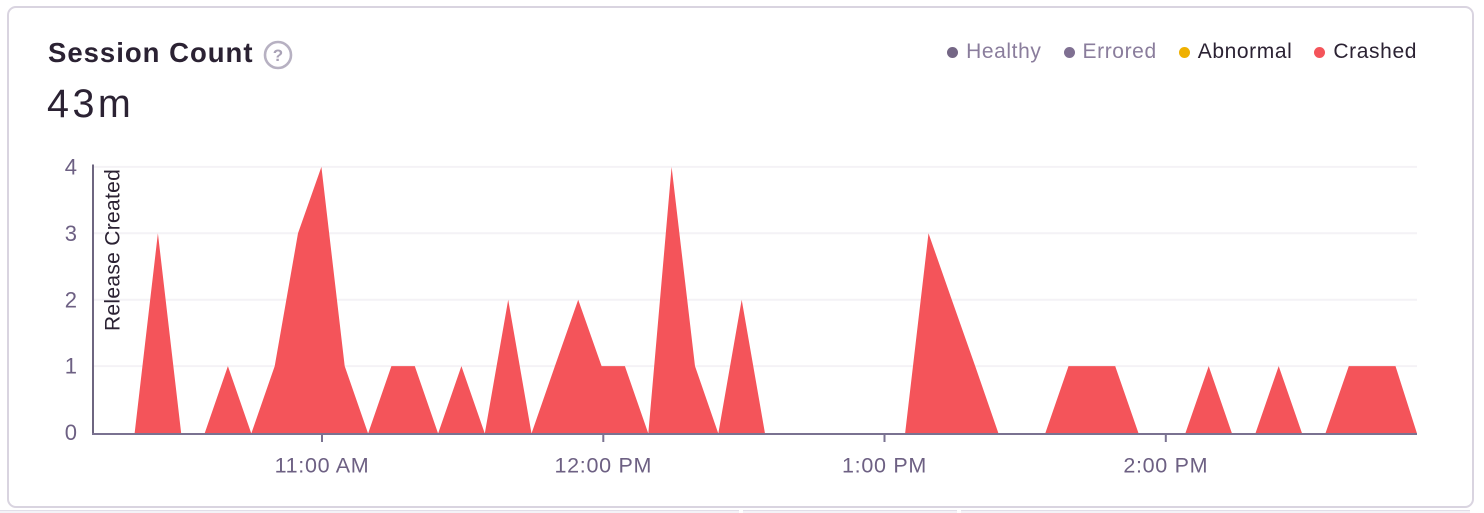  I want to click on svg-text: 3, so click(71, 233).